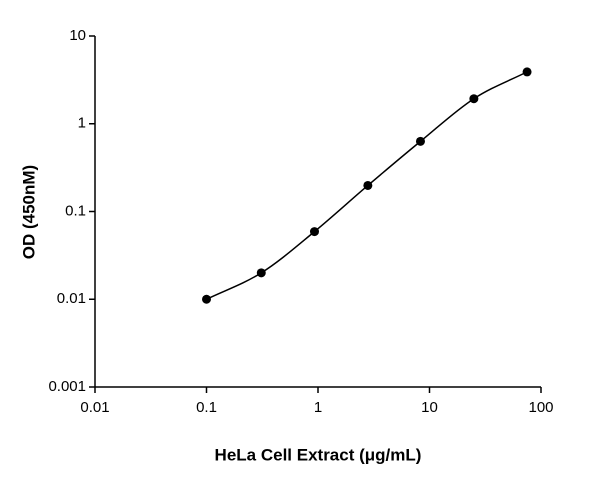  What do you see at coordinates (75, 210) in the screenshot?
I see `y-tick-label: 0.1` at bounding box center [75, 210].